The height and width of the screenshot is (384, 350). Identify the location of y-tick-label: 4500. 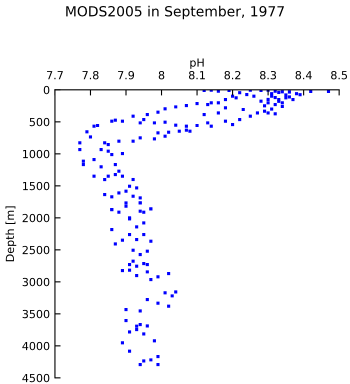
(36, 378).